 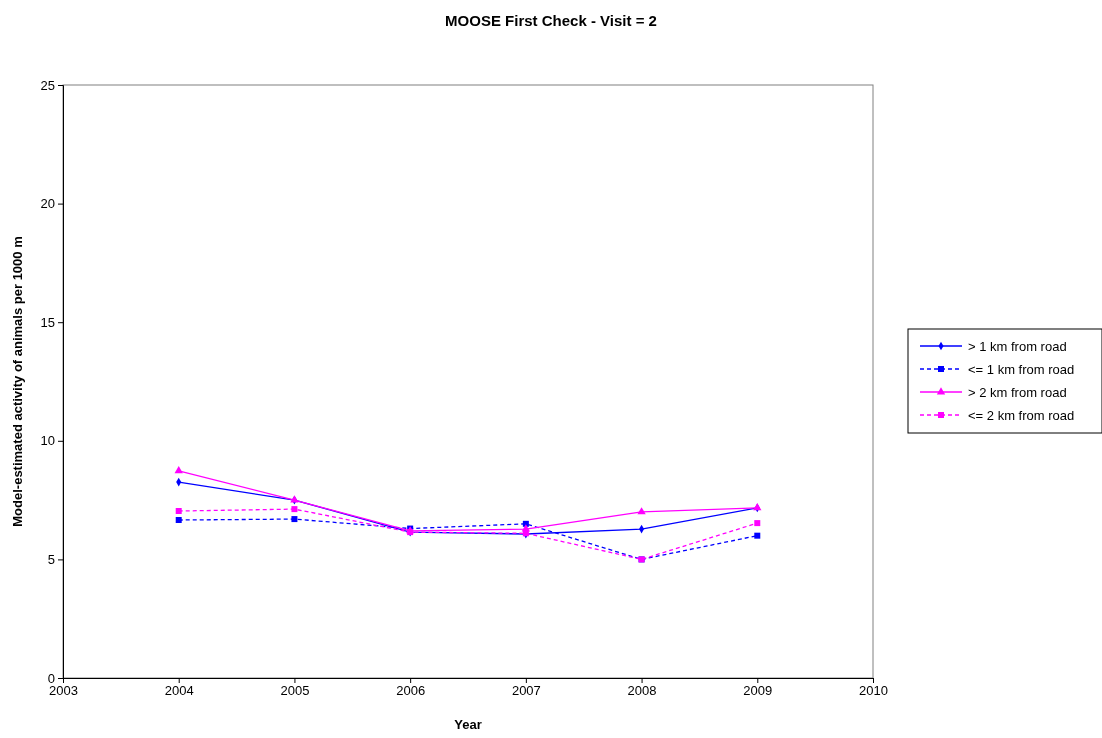 I want to click on chart-title: MOOSE First Check - Visit = 2, so click(x=551, y=20).